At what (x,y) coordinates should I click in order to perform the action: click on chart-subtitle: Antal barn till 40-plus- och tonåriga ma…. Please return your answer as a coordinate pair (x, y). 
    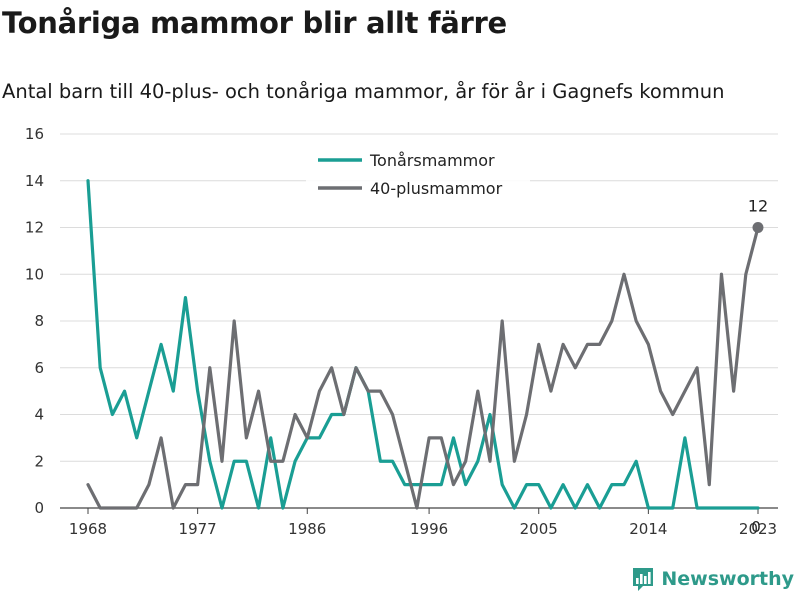
    Looking at the image, I should click on (363, 91).